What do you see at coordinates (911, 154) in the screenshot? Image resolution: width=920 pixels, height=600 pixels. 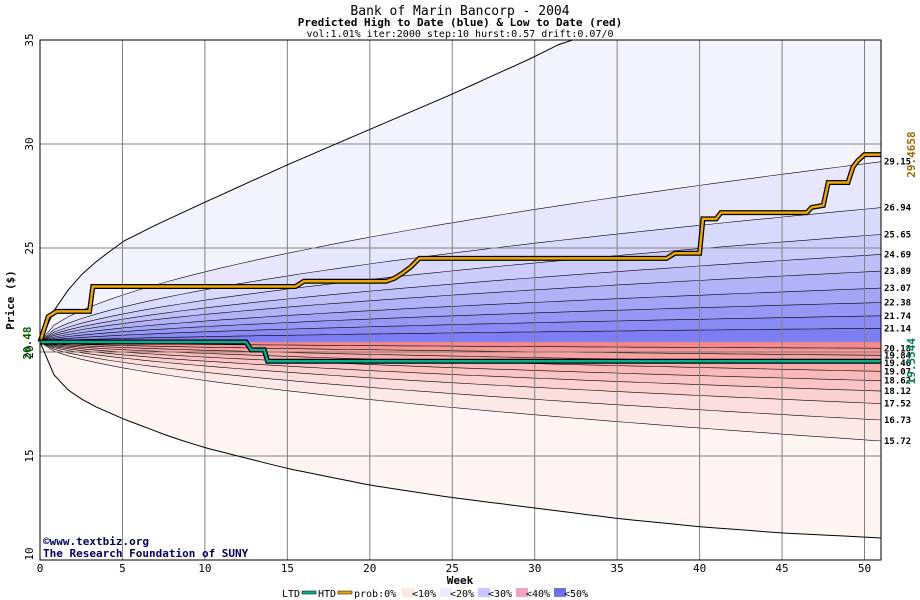 I see `series-htd-end-label: 29.4658` at bounding box center [911, 154].